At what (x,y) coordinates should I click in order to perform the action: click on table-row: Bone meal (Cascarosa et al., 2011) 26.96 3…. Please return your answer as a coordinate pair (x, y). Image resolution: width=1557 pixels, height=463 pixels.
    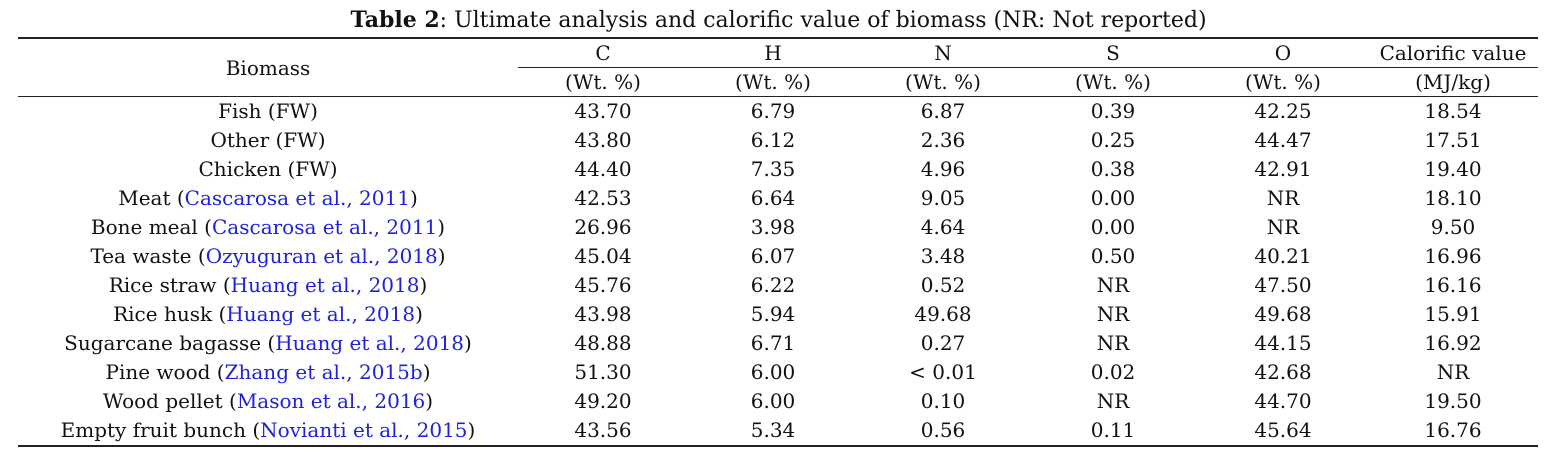
    Looking at the image, I should click on (778, 227).